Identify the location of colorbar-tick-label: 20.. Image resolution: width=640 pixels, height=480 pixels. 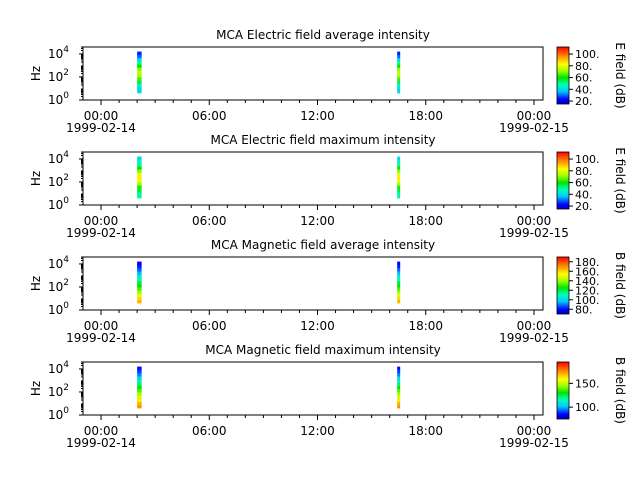
(584, 206).